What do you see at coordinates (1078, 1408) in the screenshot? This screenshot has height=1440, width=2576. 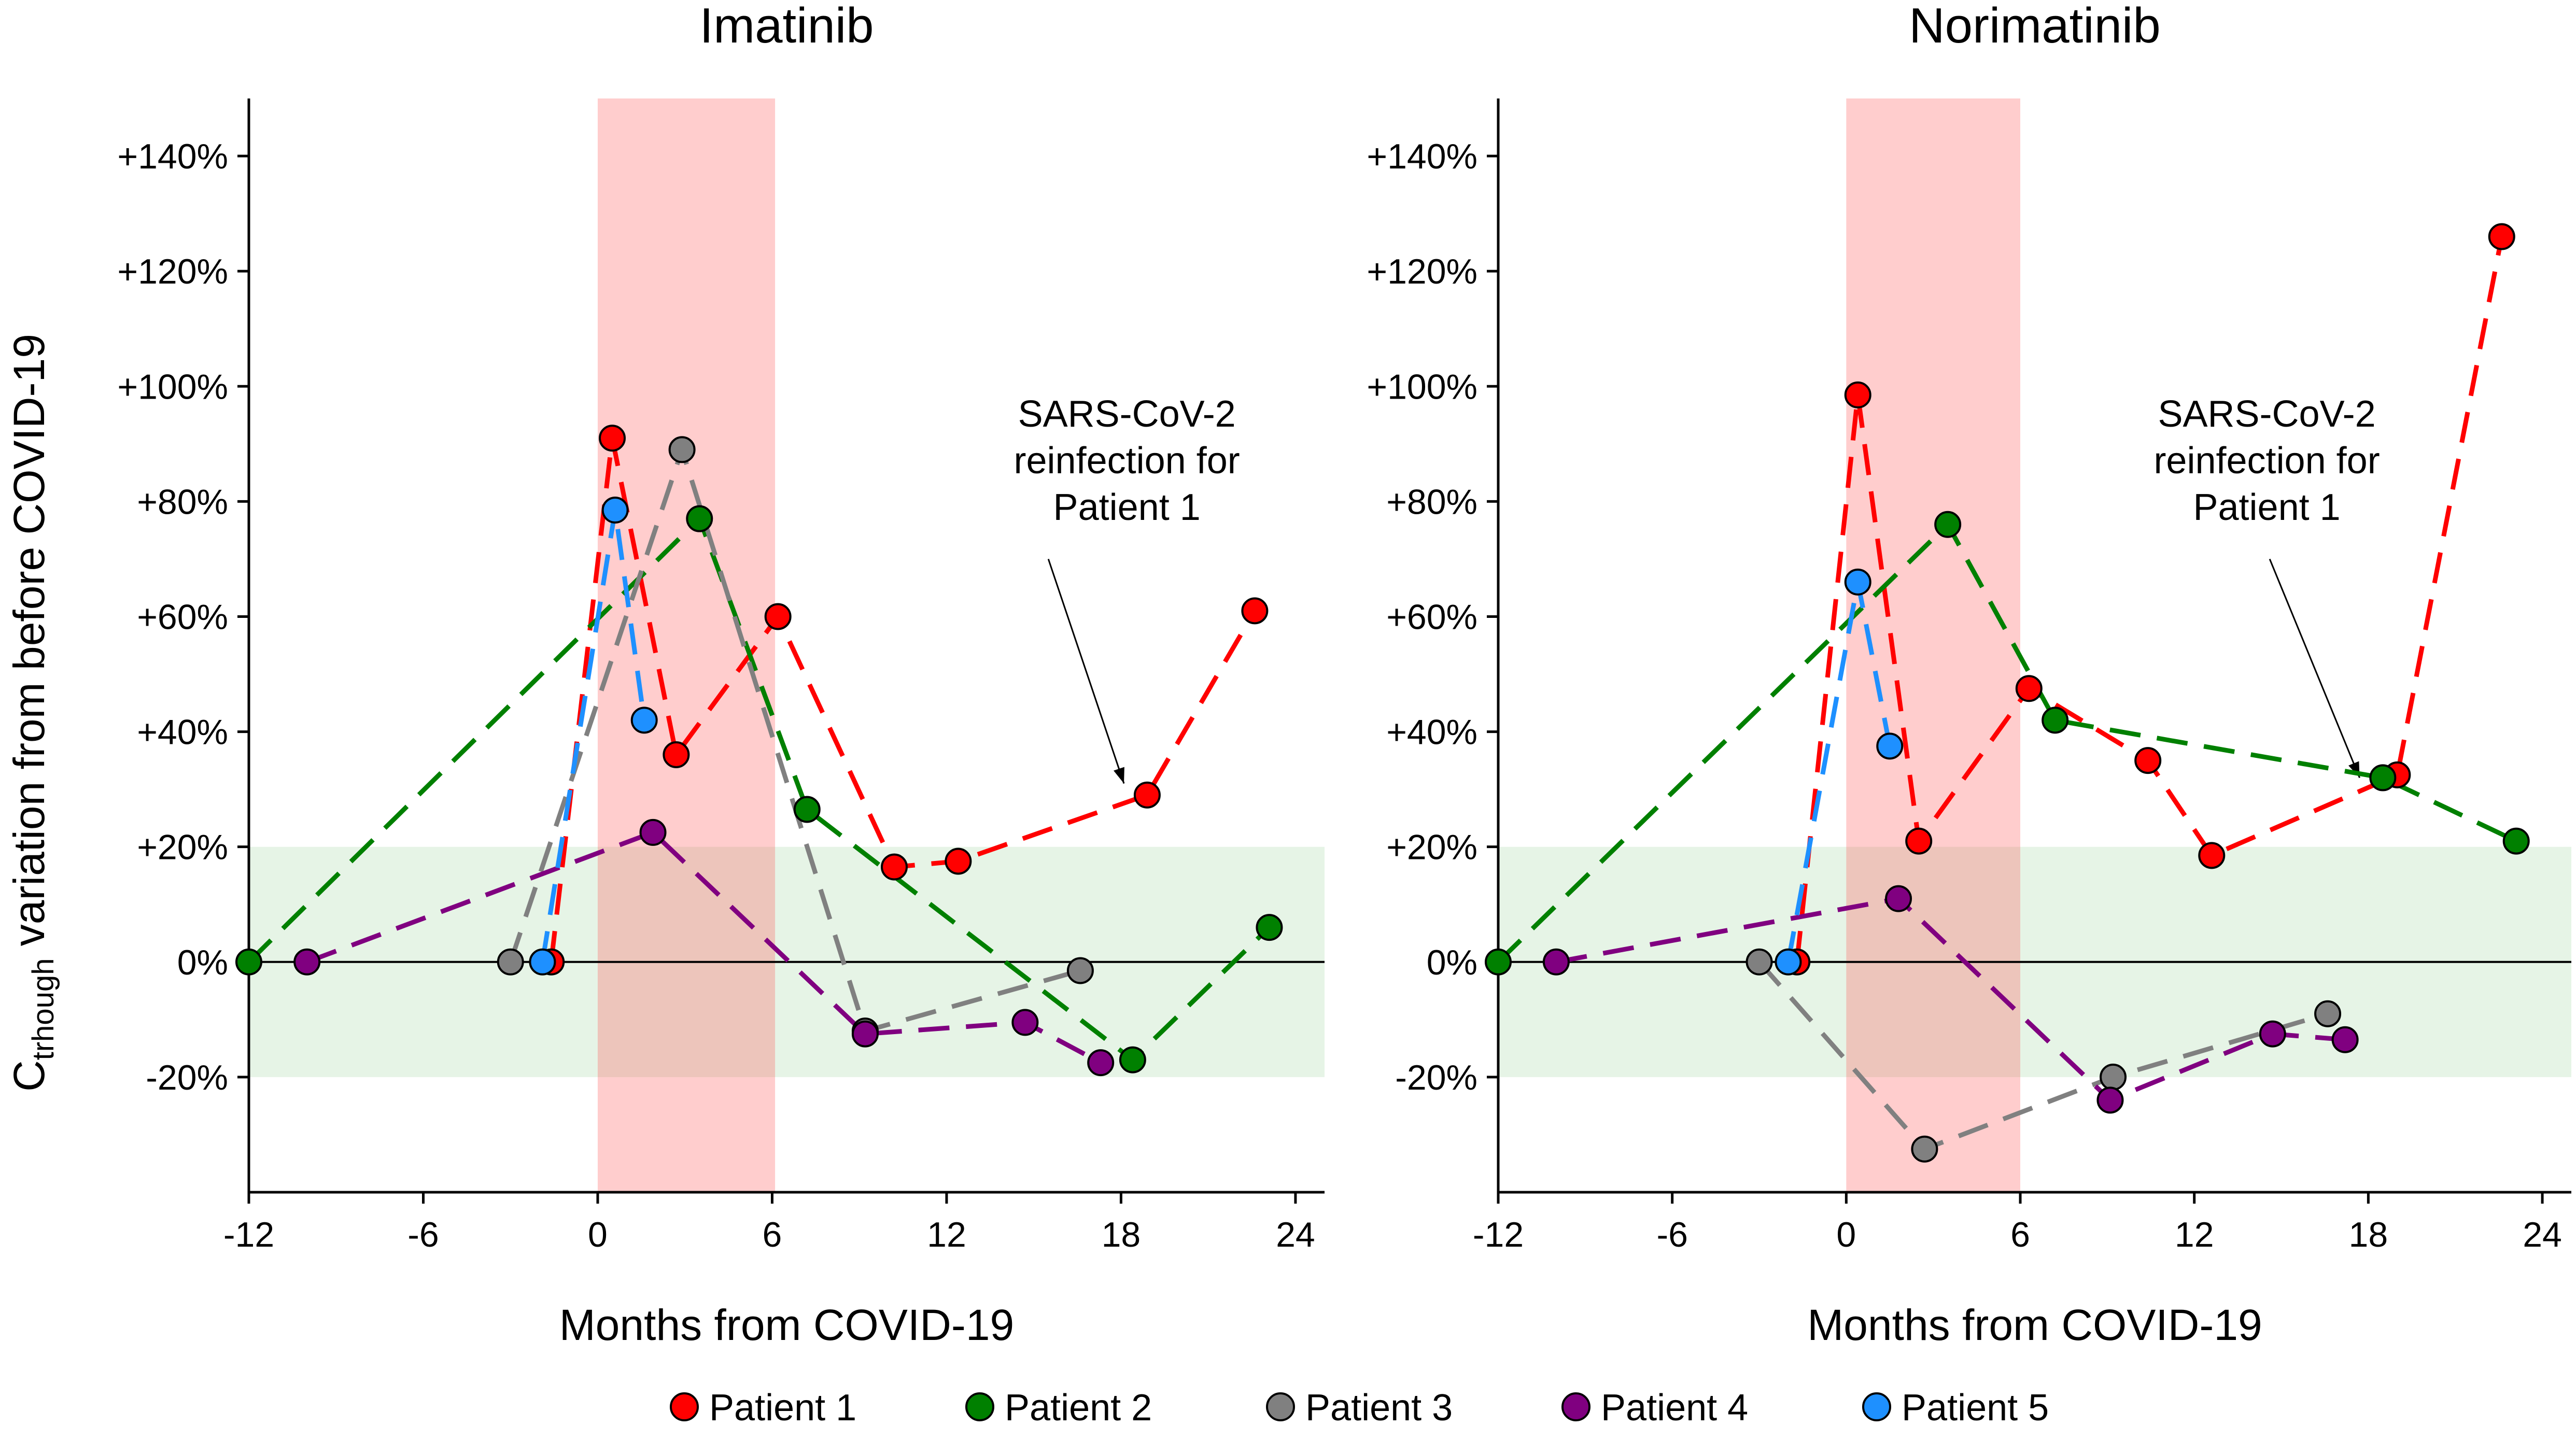 I see `legend-label-patient-2: Patient 2` at bounding box center [1078, 1408].